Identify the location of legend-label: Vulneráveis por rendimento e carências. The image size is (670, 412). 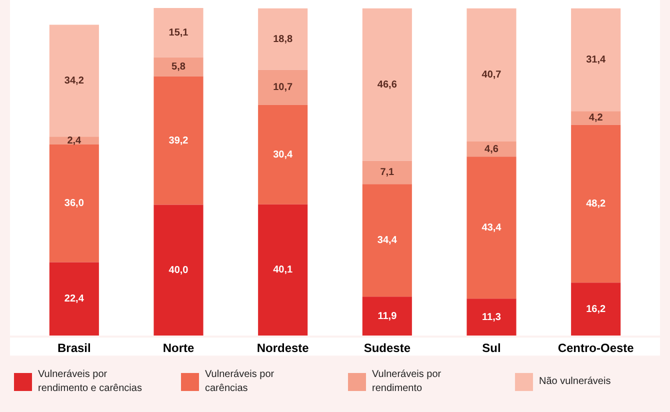
(90, 382).